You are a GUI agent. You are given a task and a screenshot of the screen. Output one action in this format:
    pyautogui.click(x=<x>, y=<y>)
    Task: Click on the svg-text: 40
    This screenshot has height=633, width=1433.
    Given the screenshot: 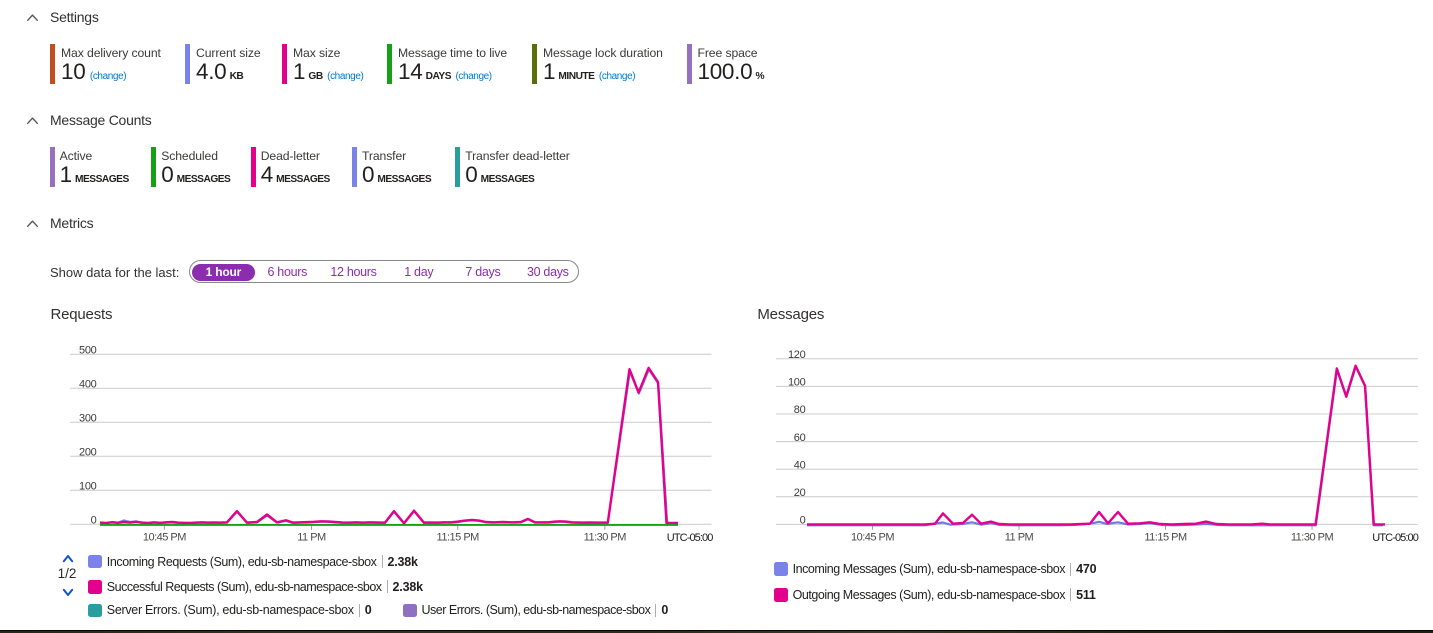 What is the action you would take?
    pyautogui.click(x=800, y=465)
    